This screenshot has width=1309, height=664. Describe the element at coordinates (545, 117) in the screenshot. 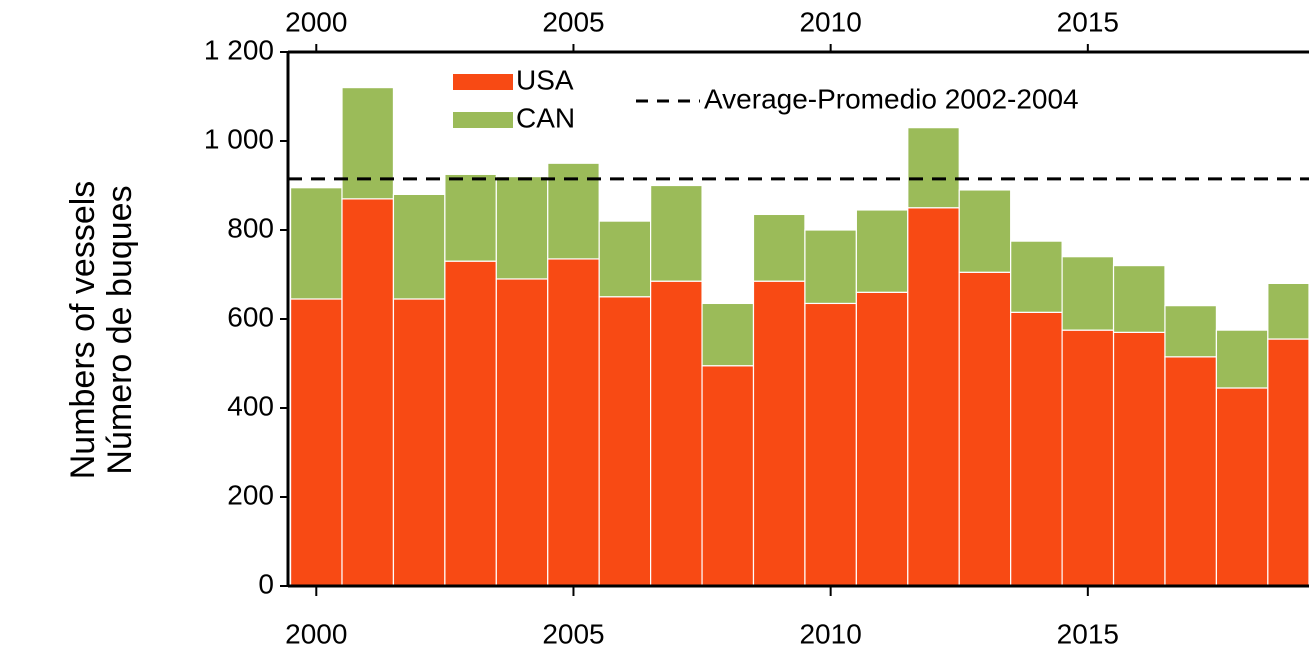

I see `legend-label: CAN` at that location.